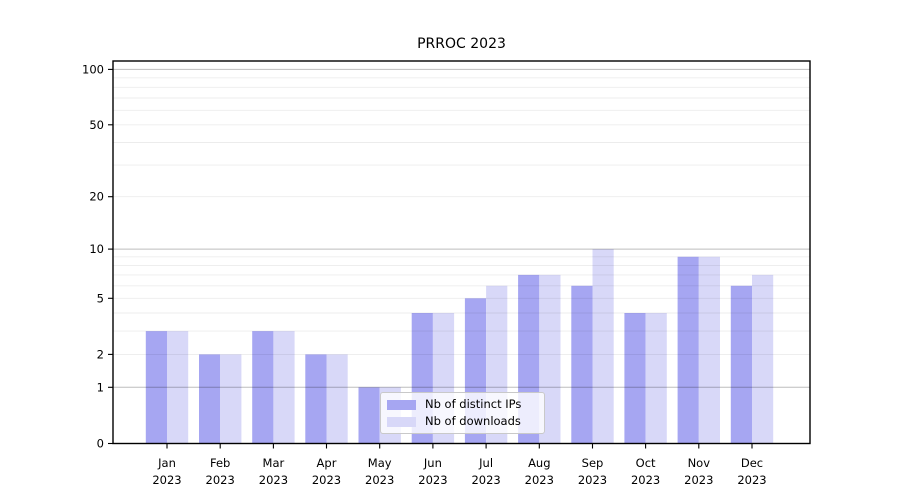 This screenshot has height=500, width=900. Describe the element at coordinates (96, 125) in the screenshot. I see `y-tick-label: 50` at that location.